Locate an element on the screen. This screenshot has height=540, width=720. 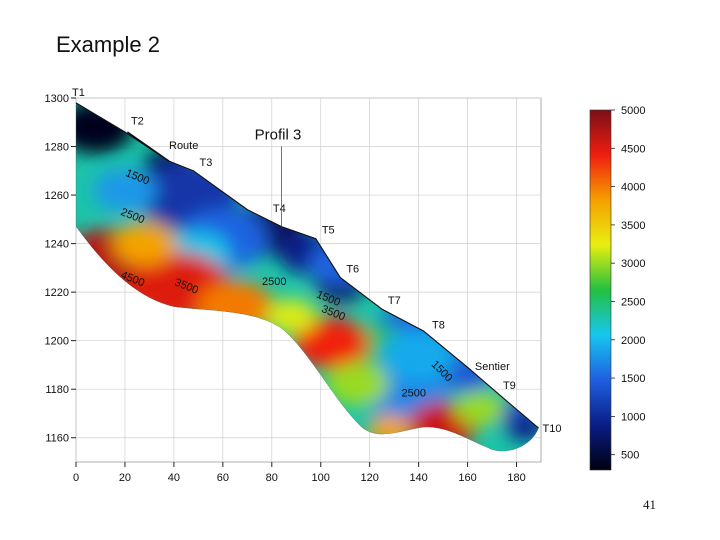
slide-title: Example 2 is located at coordinates (108, 44).